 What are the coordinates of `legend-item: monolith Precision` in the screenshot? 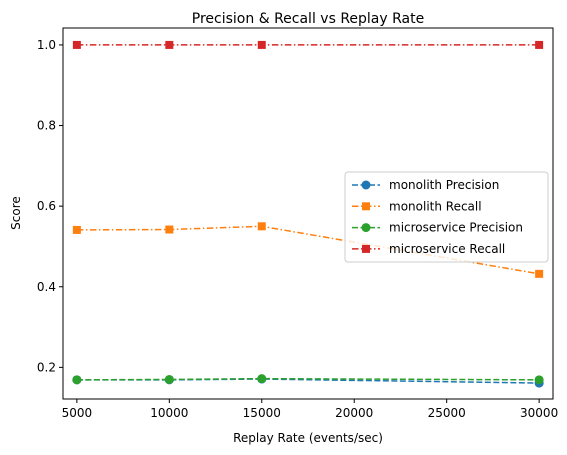 It's located at (425, 185).